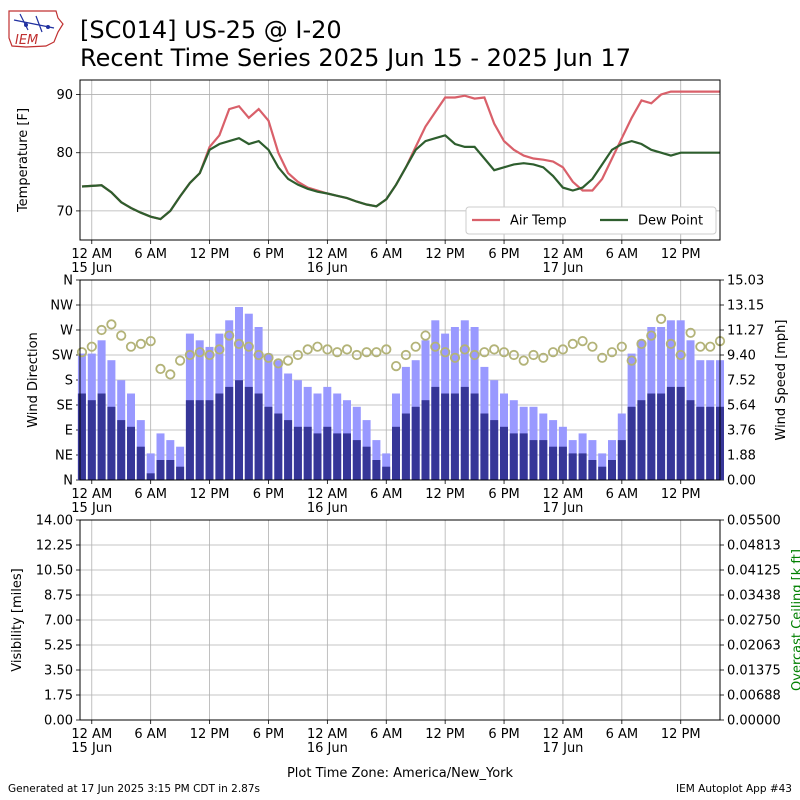 Image resolution: width=800 pixels, height=800 pixels. Describe the element at coordinates (58, 721) in the screenshot. I see `y-tick-label: 0.00` at that location.